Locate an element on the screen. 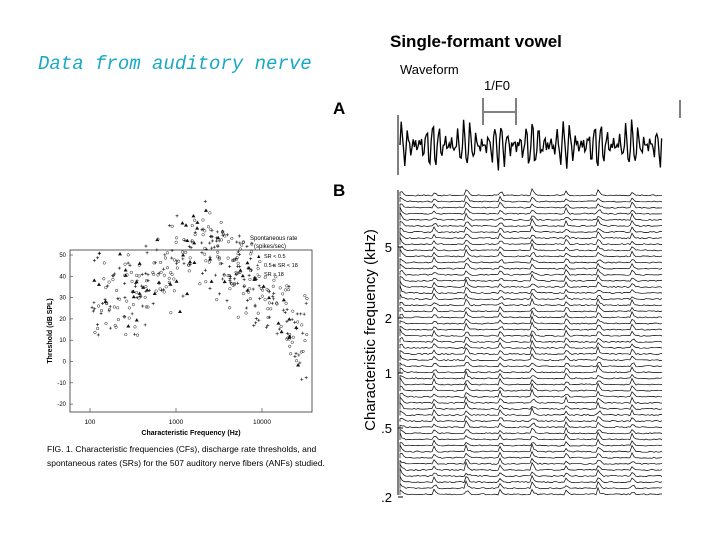 This screenshot has width=720, height=540. y-tick-label: 40 is located at coordinates (62, 277).